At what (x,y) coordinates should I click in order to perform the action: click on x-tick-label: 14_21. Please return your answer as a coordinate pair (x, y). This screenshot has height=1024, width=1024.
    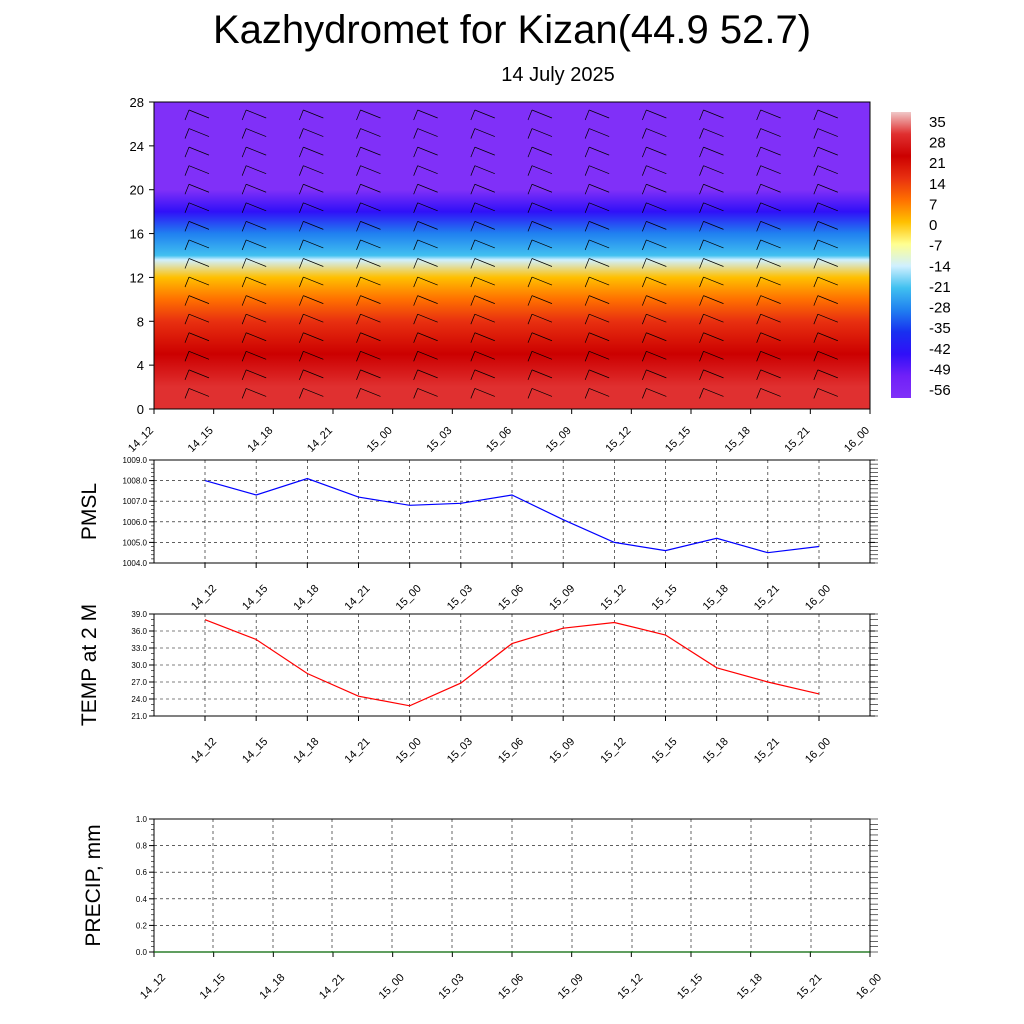
    Looking at the image, I should click on (358, 751).